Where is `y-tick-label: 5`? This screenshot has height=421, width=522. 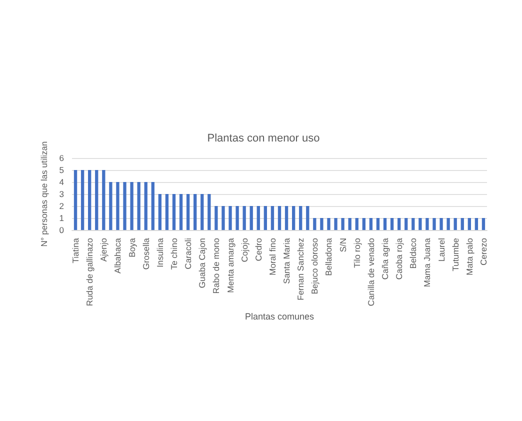 y-tick-label: 5 is located at coordinates (61, 170).